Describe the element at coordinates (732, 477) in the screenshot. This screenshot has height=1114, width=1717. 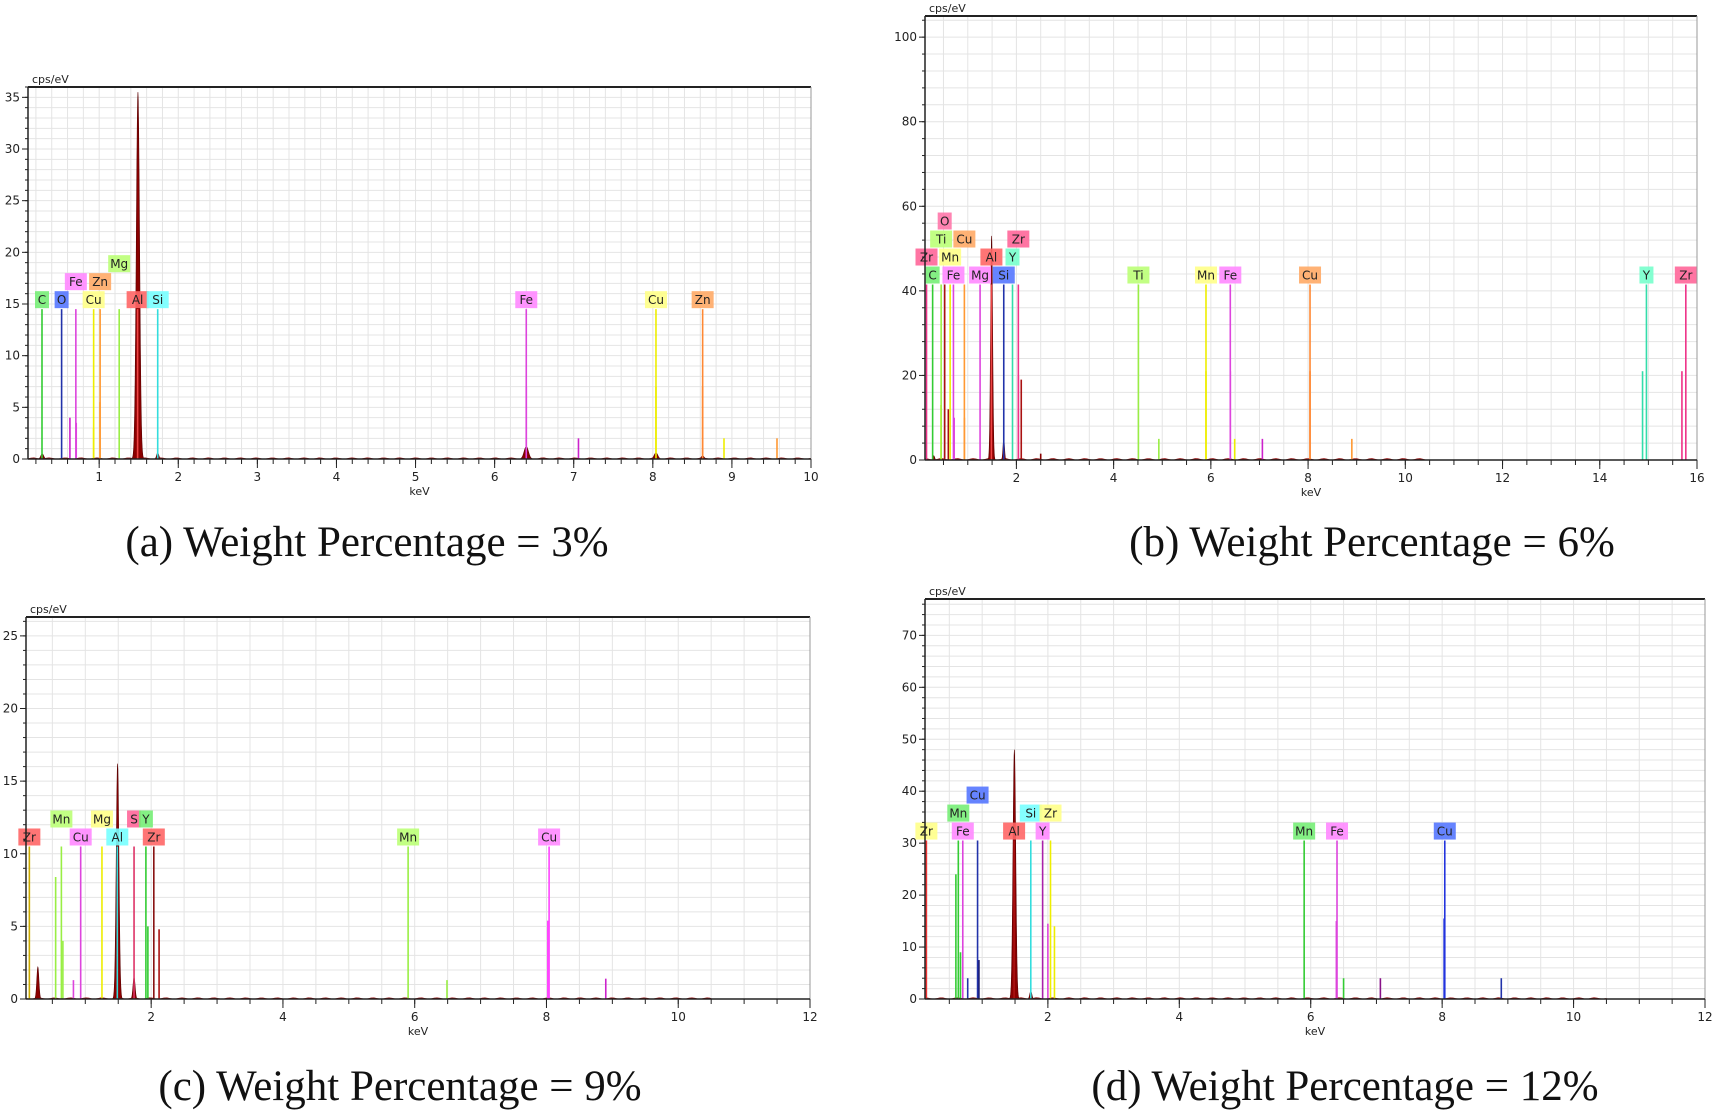
I see `x-tick-label: 9` at that location.